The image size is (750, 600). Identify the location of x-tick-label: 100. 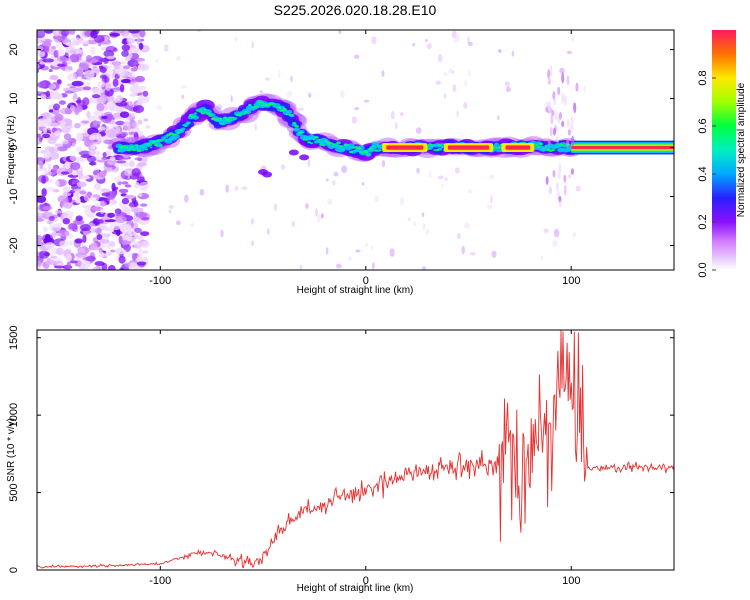
(571, 581).